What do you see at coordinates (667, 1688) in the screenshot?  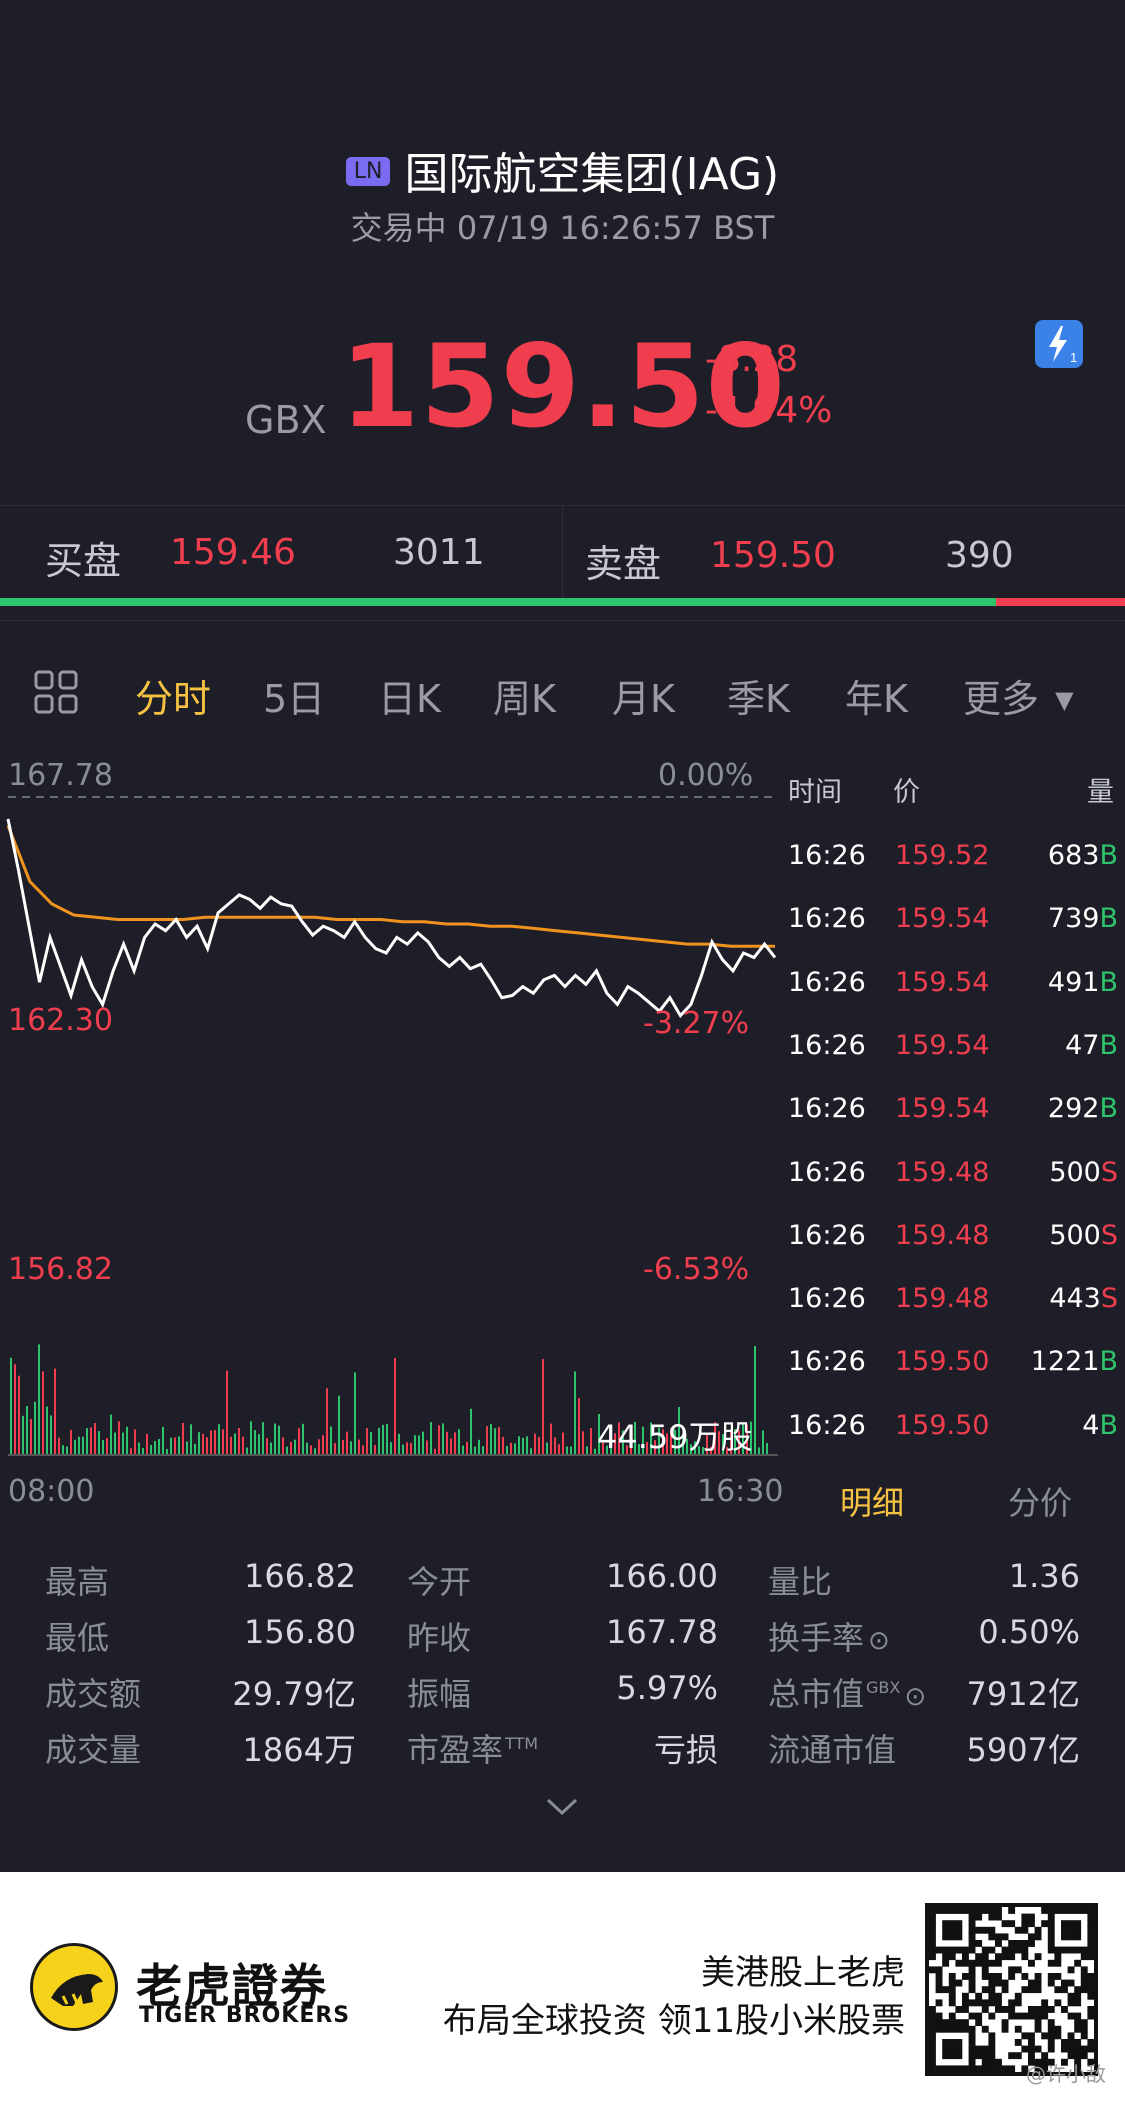 I see `stat-value: 5.97%` at bounding box center [667, 1688].